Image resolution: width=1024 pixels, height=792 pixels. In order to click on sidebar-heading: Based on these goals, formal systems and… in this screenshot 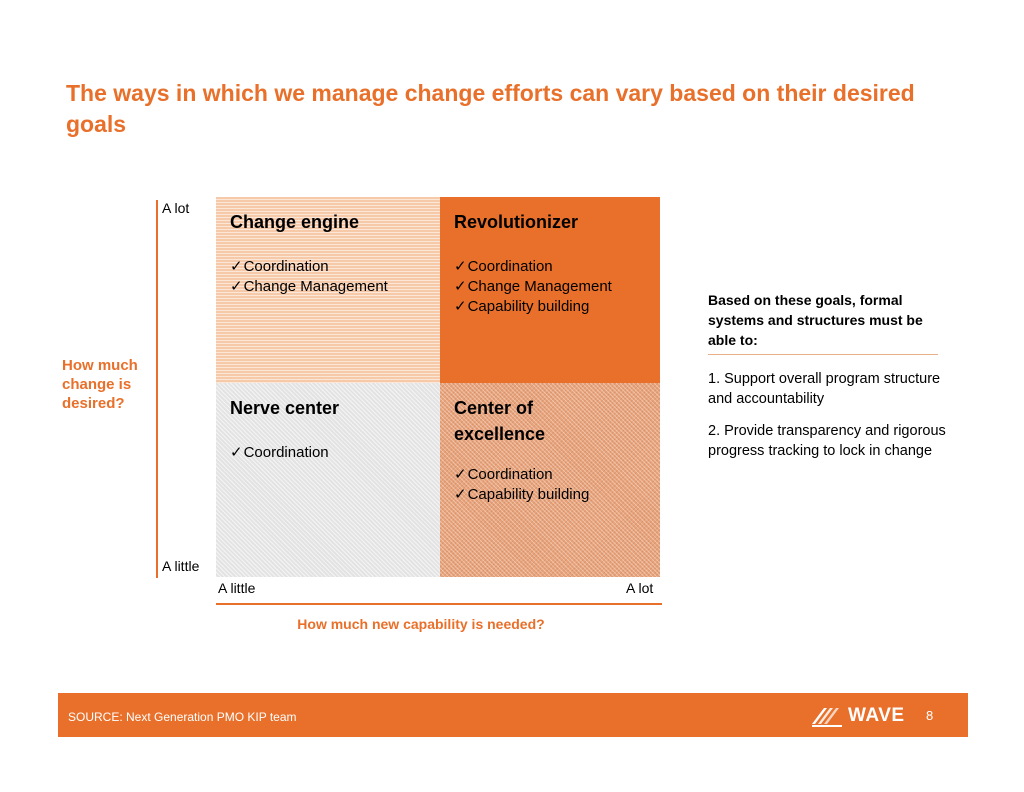, I will do `click(823, 322)`.